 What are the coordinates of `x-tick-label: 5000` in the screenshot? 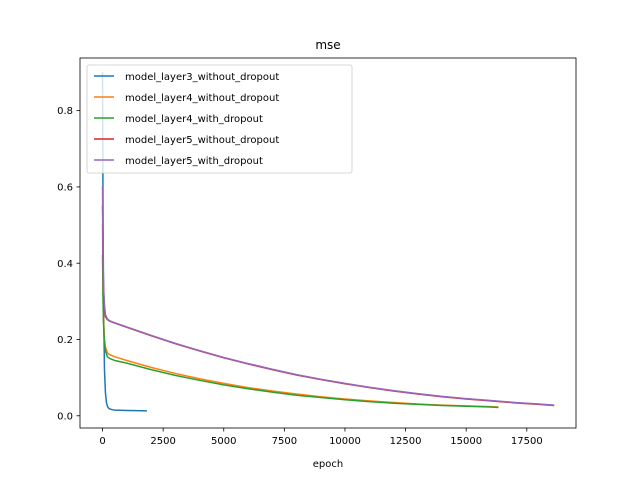 It's located at (223, 441).